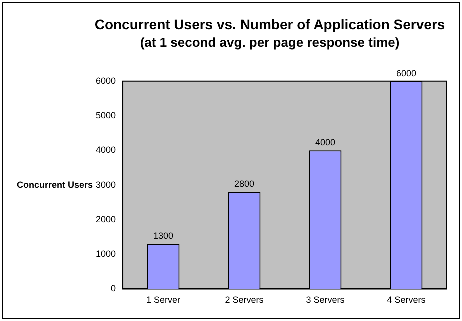  I want to click on data-label: 2800, so click(244, 184).